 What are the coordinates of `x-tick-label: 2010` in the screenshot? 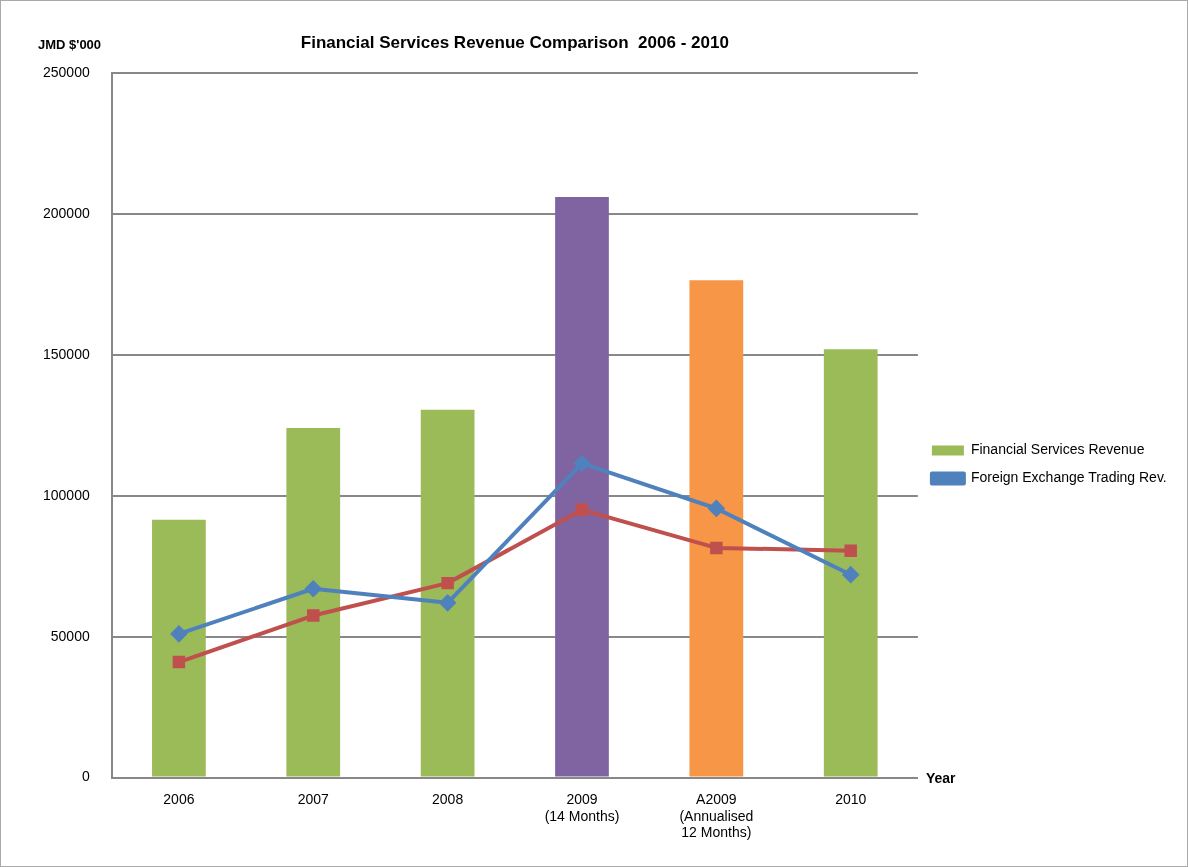 It's located at (851, 798).